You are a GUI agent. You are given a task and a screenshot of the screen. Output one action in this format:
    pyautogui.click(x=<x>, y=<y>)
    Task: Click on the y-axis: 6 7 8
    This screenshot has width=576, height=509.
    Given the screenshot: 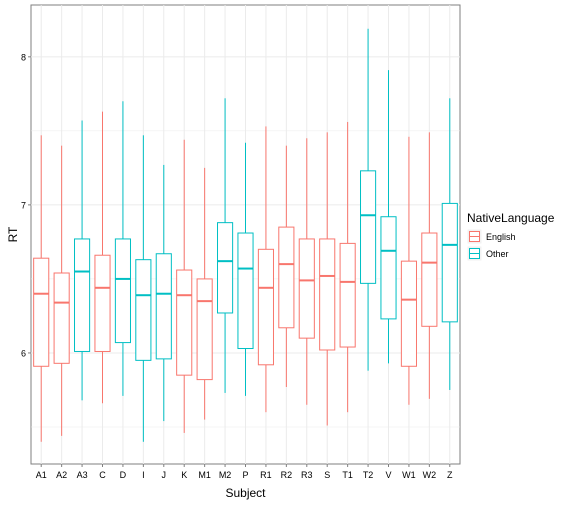 What is the action you would take?
    pyautogui.click(x=26, y=205)
    